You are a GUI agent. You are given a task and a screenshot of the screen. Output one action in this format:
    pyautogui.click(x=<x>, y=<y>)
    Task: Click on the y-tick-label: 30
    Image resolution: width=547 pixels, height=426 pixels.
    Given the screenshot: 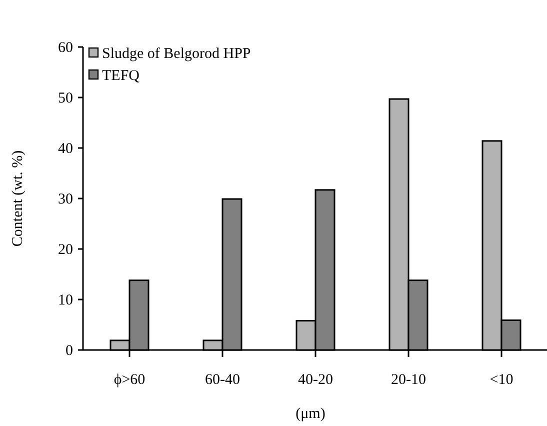 What is the action you would take?
    pyautogui.click(x=65, y=199)
    